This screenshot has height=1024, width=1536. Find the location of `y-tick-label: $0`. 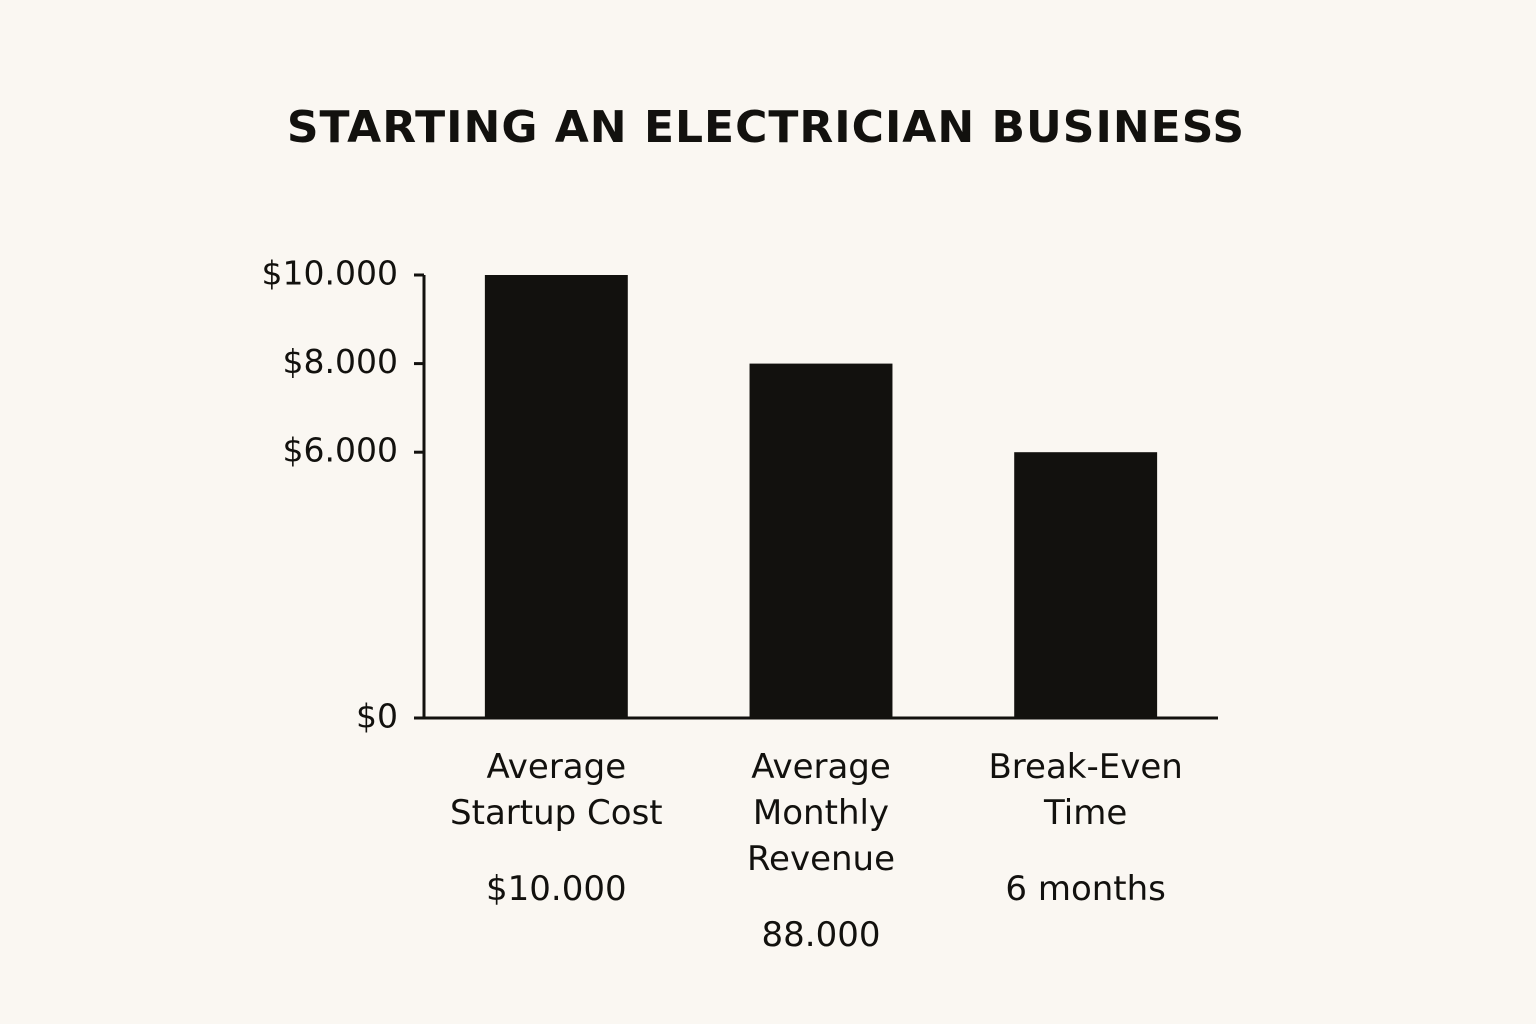

y-tick-label: $0 is located at coordinates (377, 716).